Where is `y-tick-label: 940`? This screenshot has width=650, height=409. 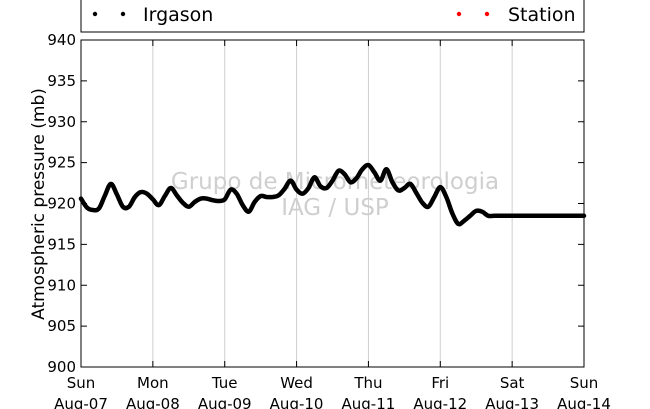
y-tick-label: 940 is located at coordinates (61, 40).